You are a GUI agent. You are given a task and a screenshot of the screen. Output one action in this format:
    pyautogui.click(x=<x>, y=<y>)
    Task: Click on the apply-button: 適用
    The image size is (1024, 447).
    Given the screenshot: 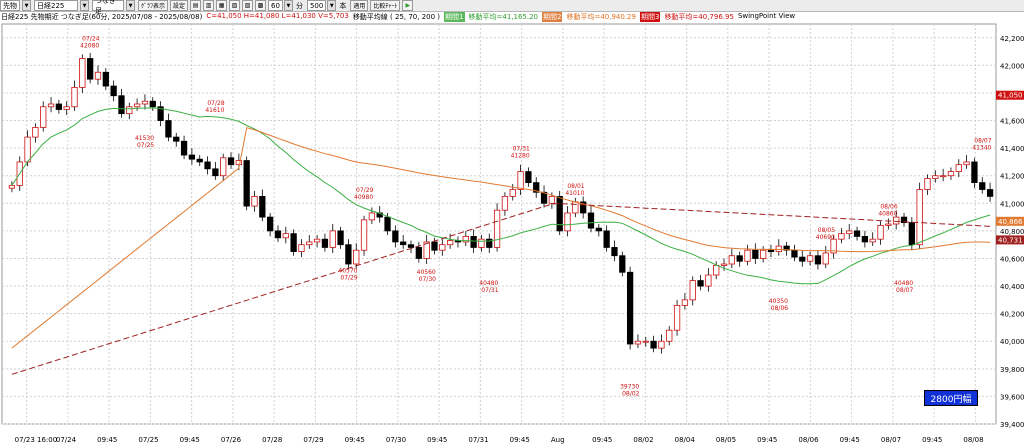 What is the action you would take?
    pyautogui.click(x=359, y=5)
    